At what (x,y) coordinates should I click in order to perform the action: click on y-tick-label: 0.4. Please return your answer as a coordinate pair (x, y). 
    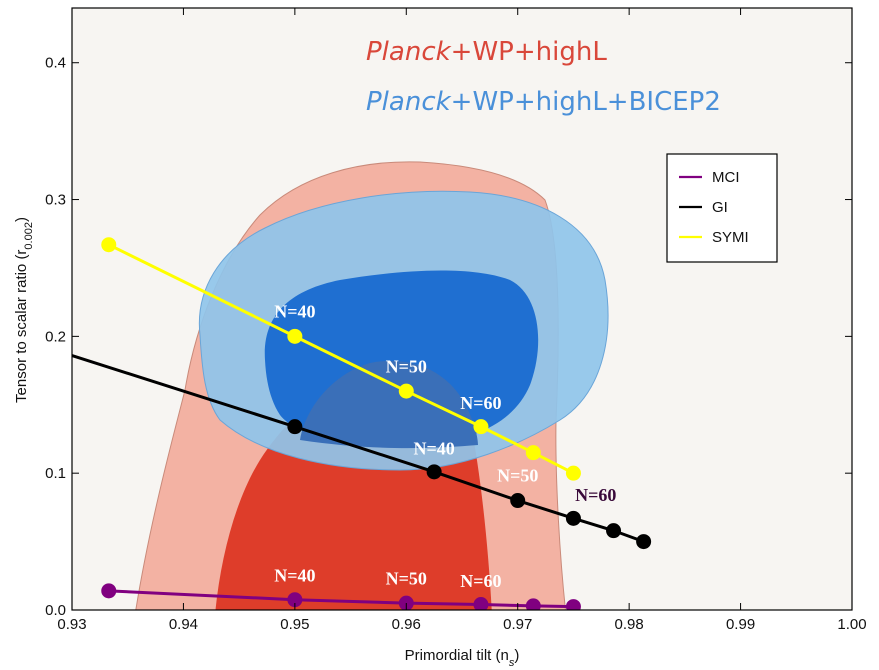
    Looking at the image, I should click on (55, 63).